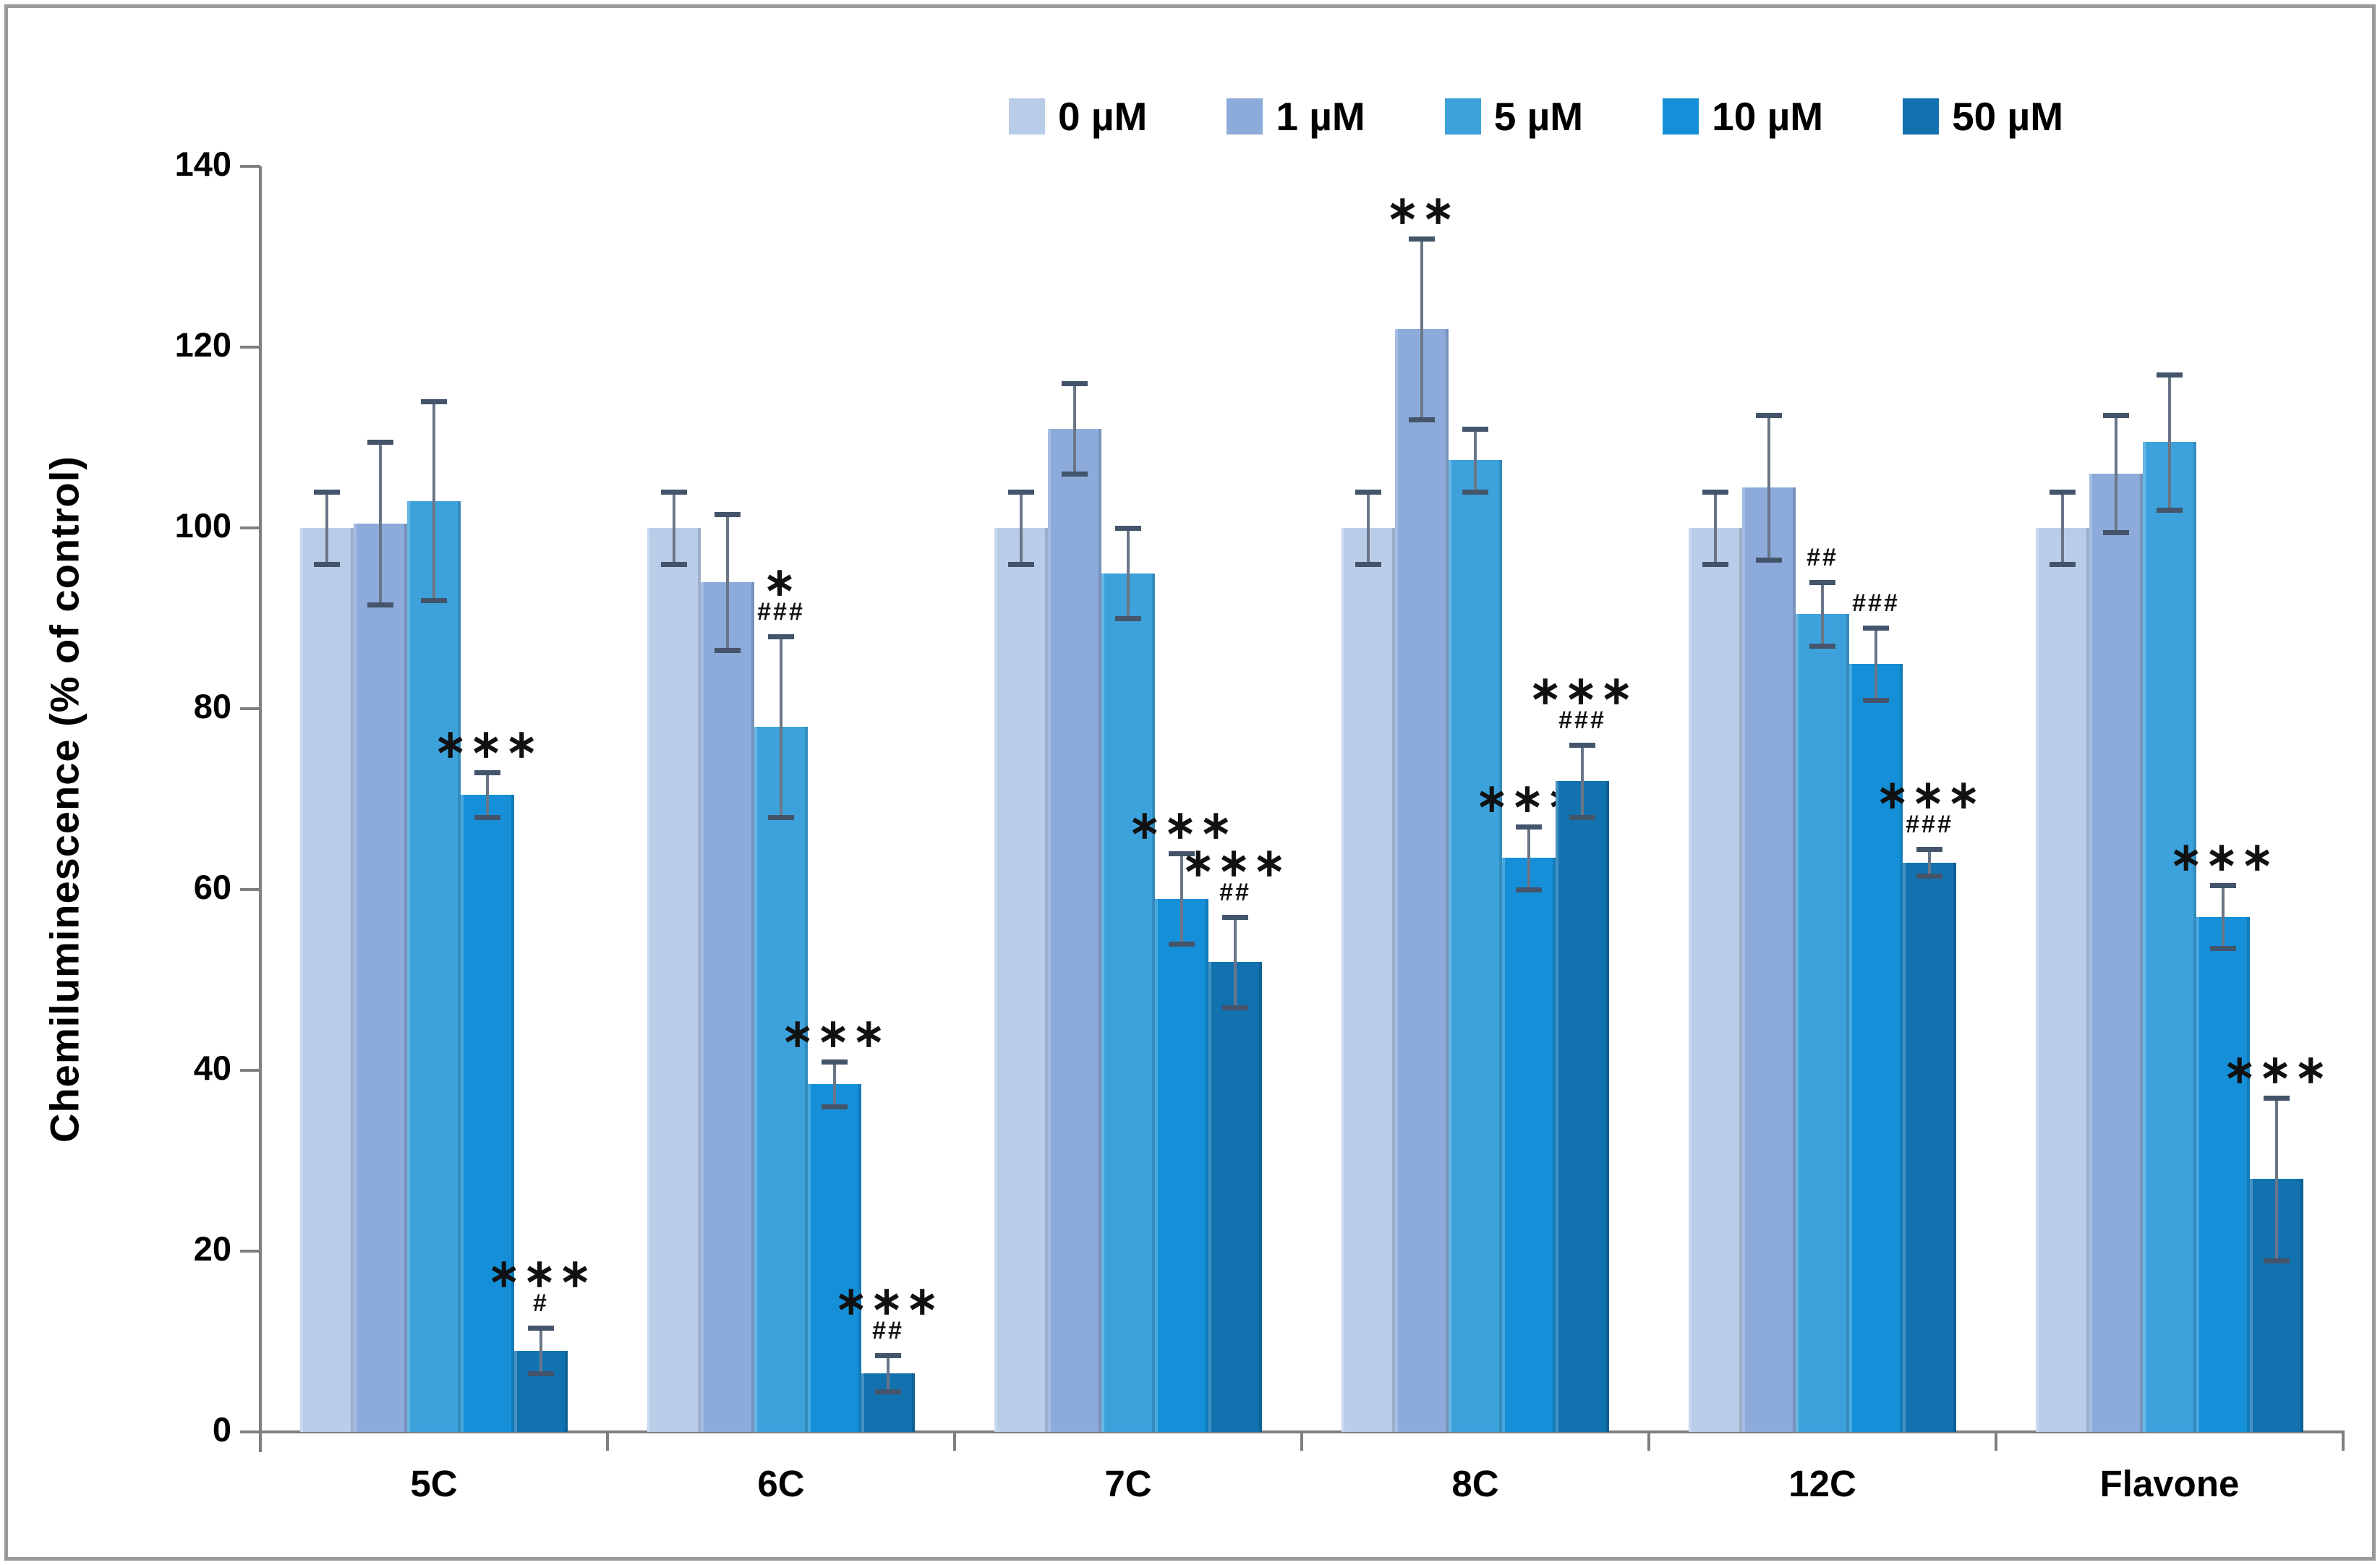  What do you see at coordinates (781, 582) in the screenshot?
I see `significance-stars: ∗` at bounding box center [781, 582].